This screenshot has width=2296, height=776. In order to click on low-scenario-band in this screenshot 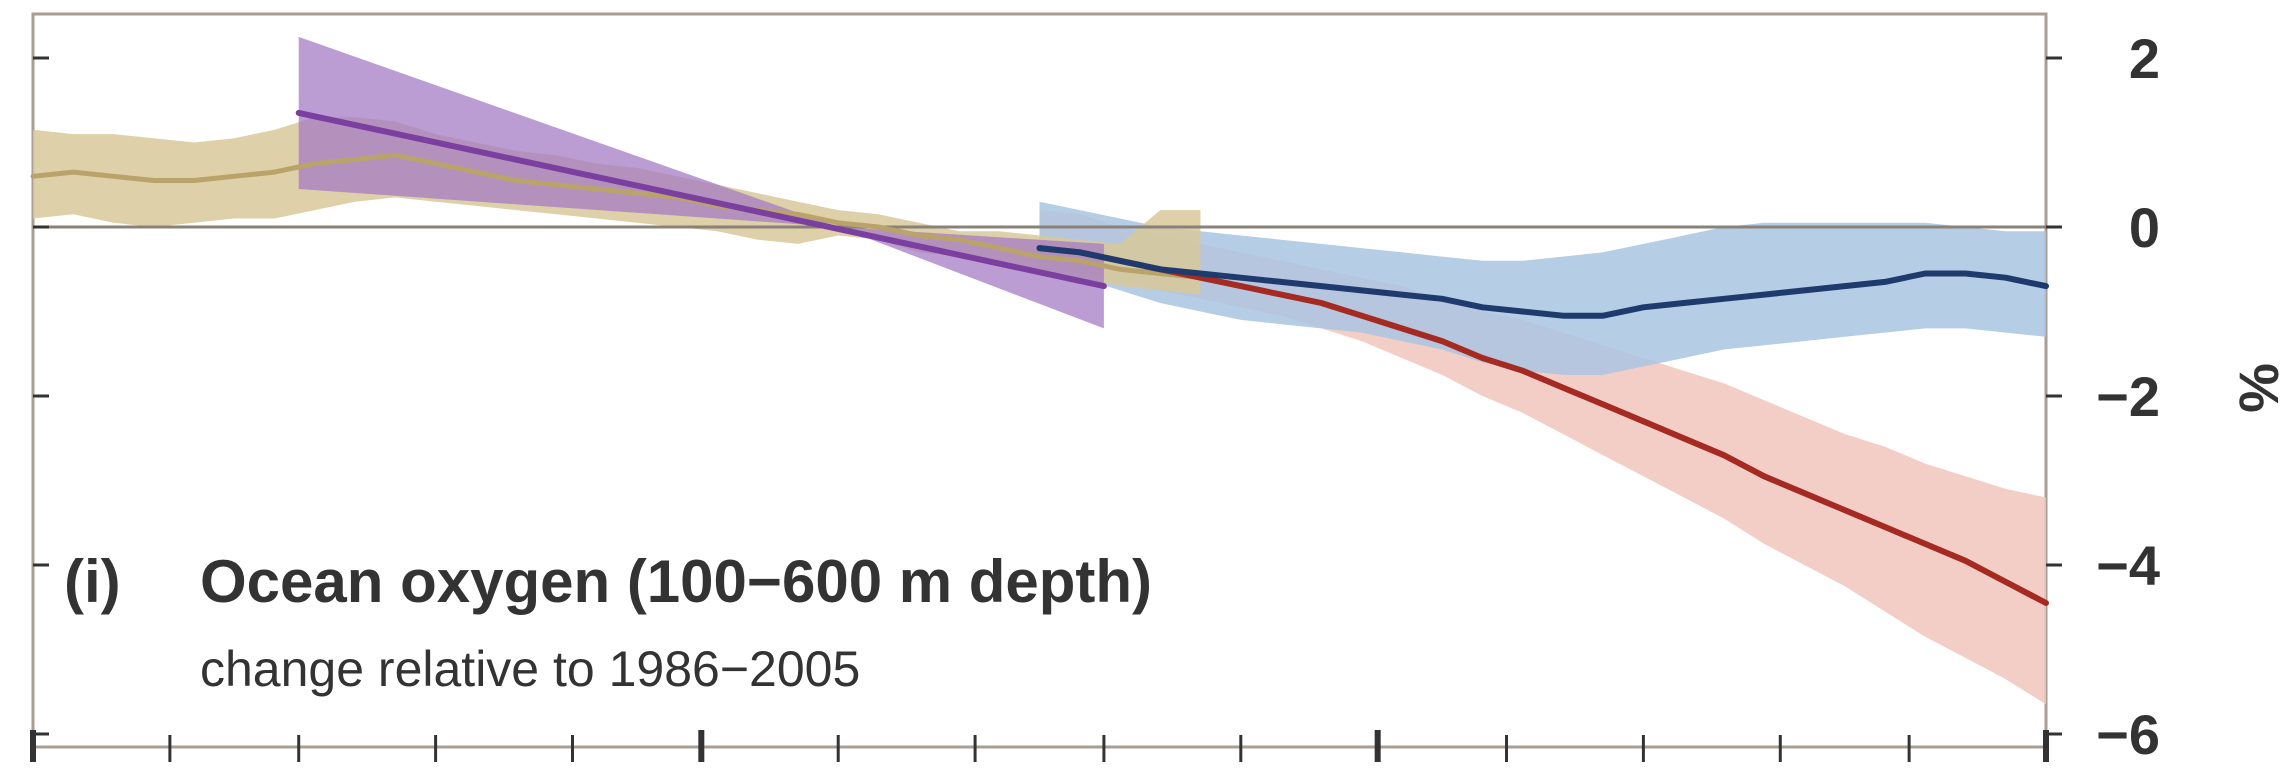, I will do `click(1542, 288)`.